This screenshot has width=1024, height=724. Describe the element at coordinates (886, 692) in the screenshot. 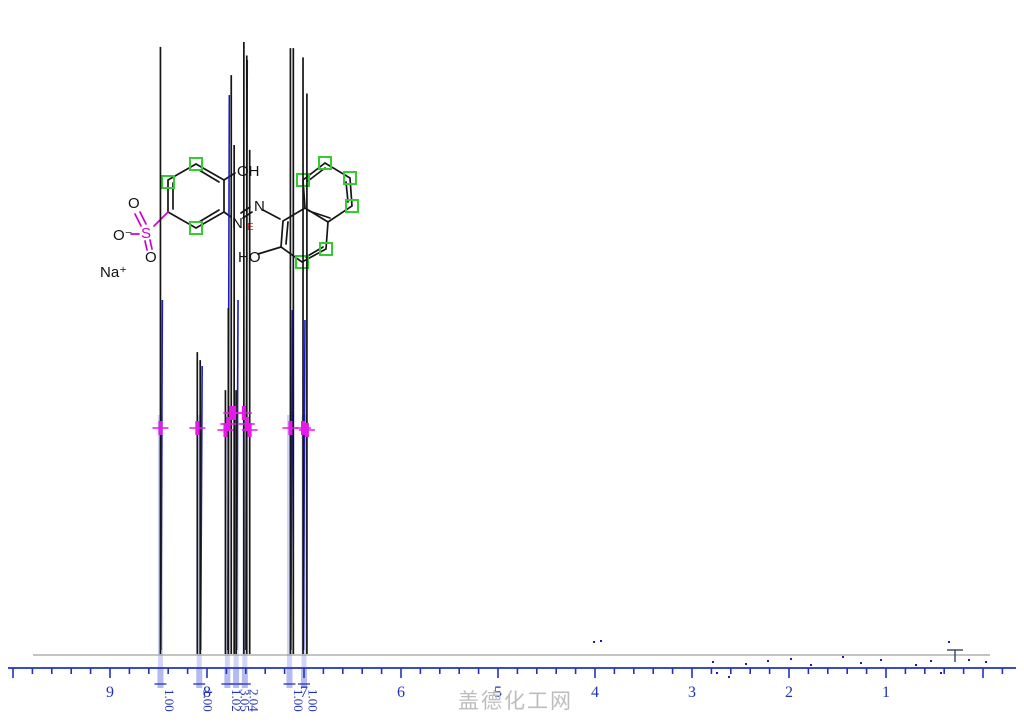

I see `axis-tick-label: 1` at that location.